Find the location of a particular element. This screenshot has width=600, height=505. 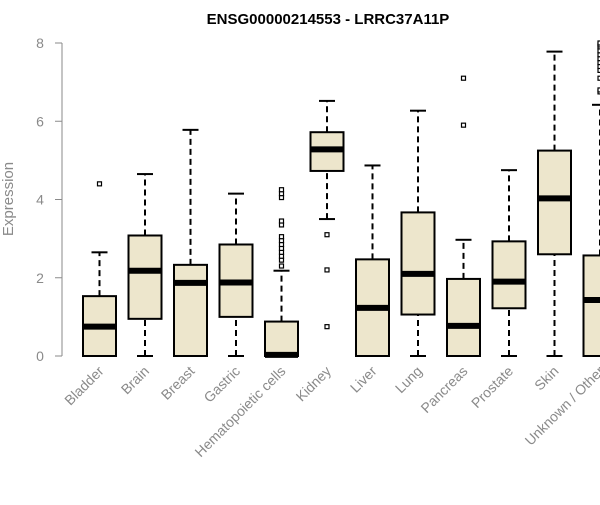

box-prostate is located at coordinates (509, 263).